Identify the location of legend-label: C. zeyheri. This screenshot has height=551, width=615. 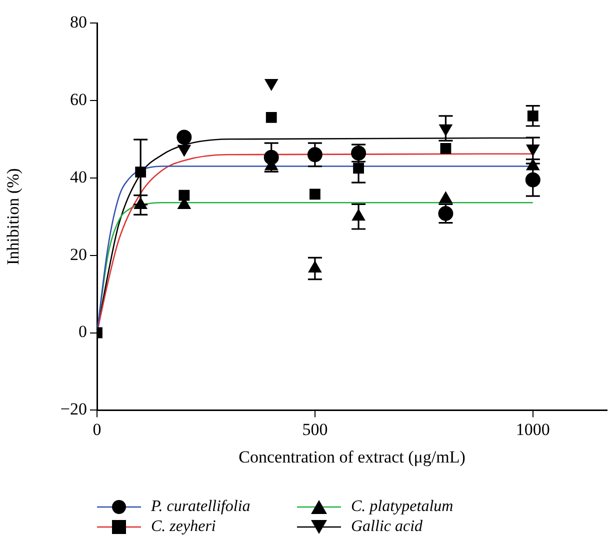
(183, 527).